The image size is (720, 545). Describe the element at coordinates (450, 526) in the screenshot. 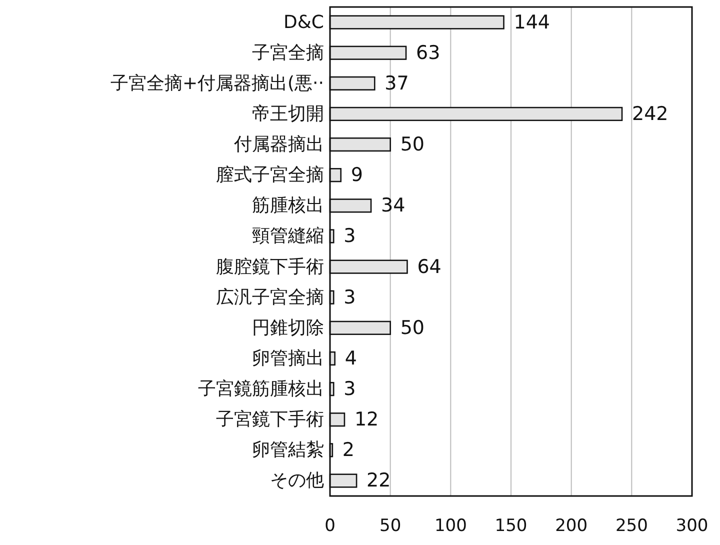

I see `x-tick-label: 100` at that location.